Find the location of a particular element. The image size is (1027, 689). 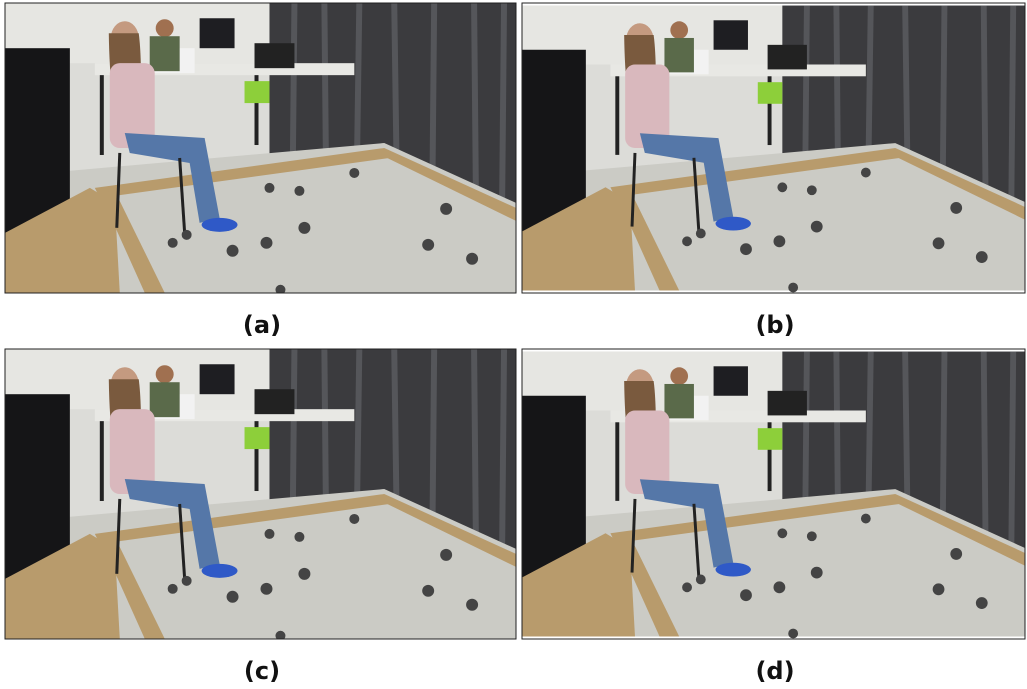

panel-label: (d) is located at coordinates (774, 671).